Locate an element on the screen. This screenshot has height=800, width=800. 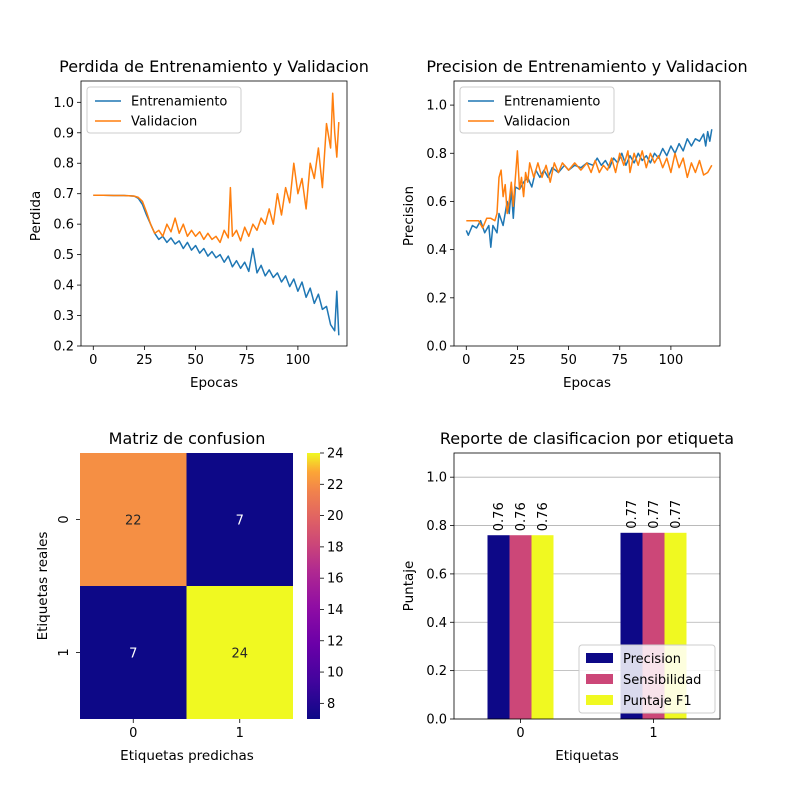
confusion-matrix-cell-value: 24 is located at coordinates (239, 654).